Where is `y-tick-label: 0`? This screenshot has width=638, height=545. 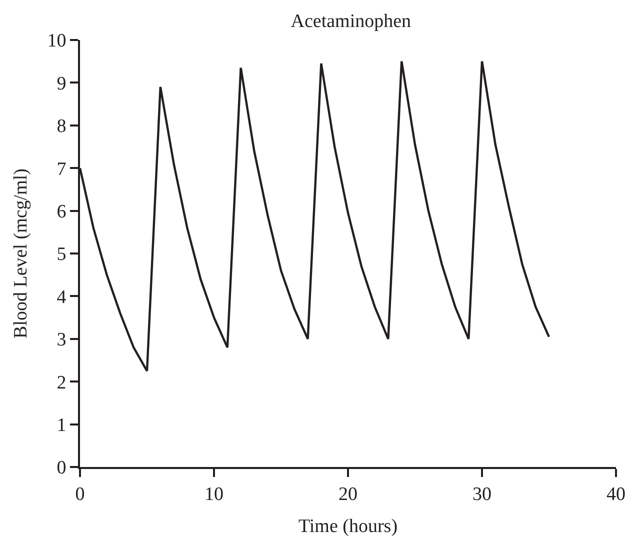 y-tick-label: 0 is located at coordinates (61, 468).